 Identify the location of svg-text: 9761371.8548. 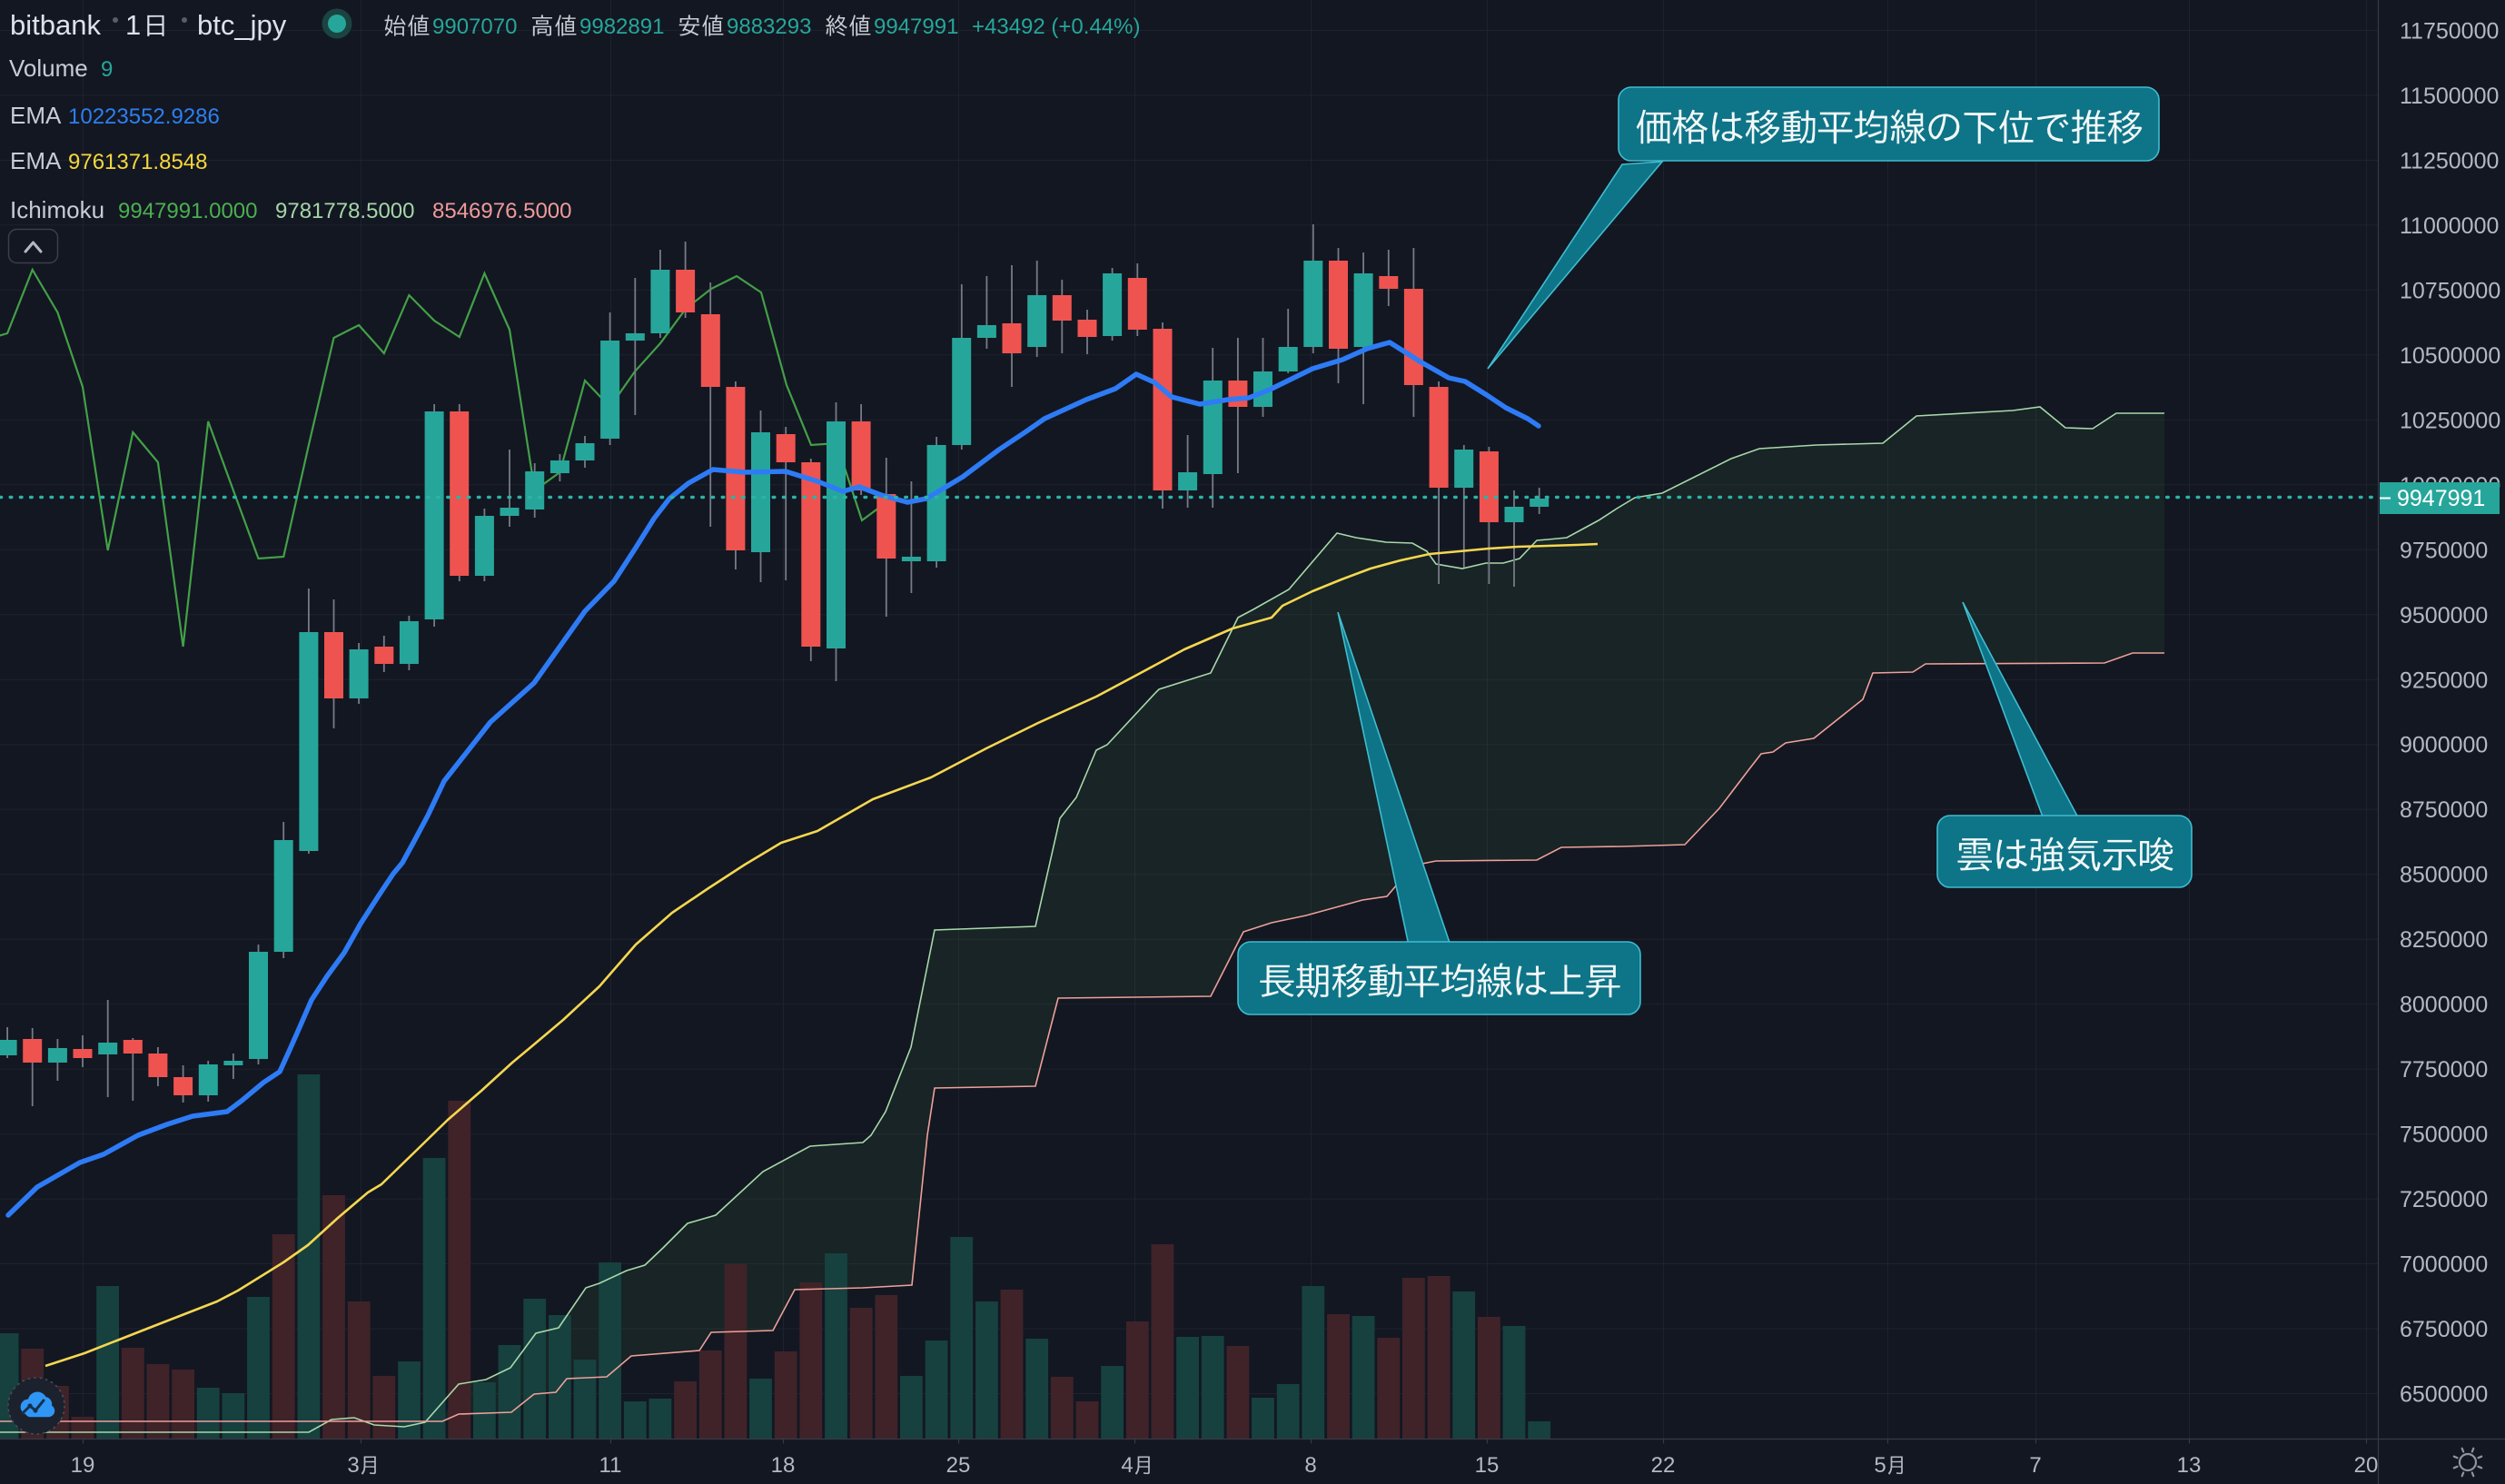
(138, 162).